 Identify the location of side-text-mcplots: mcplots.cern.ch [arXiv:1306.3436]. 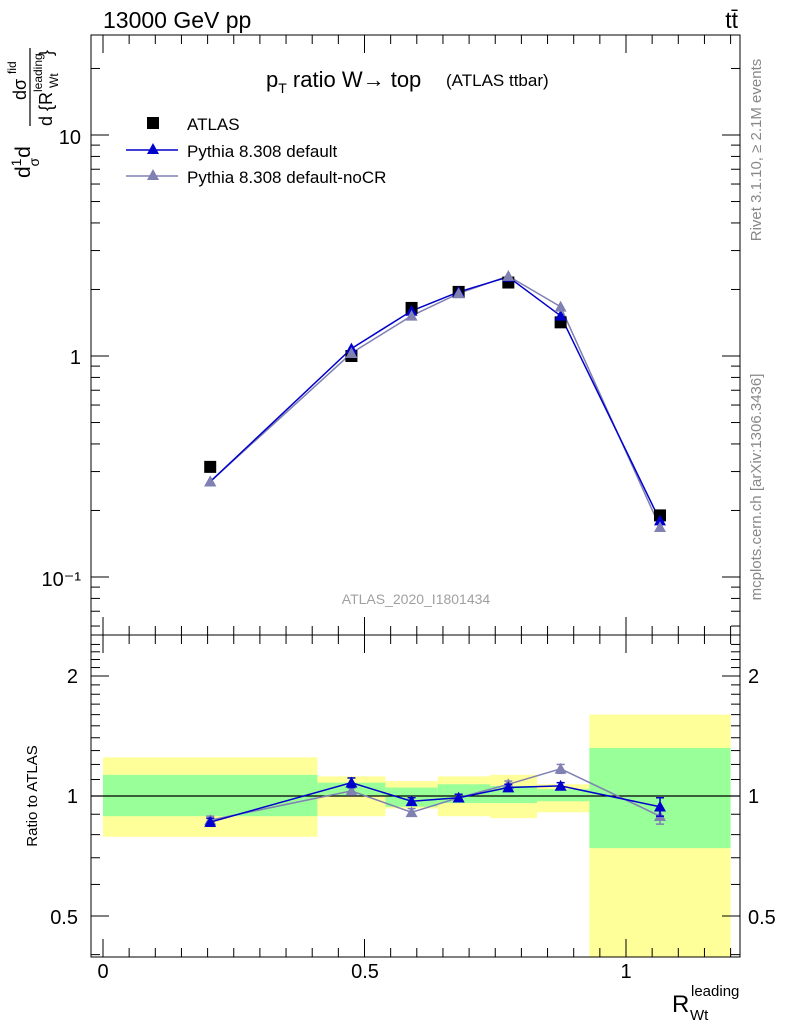
(756, 487).